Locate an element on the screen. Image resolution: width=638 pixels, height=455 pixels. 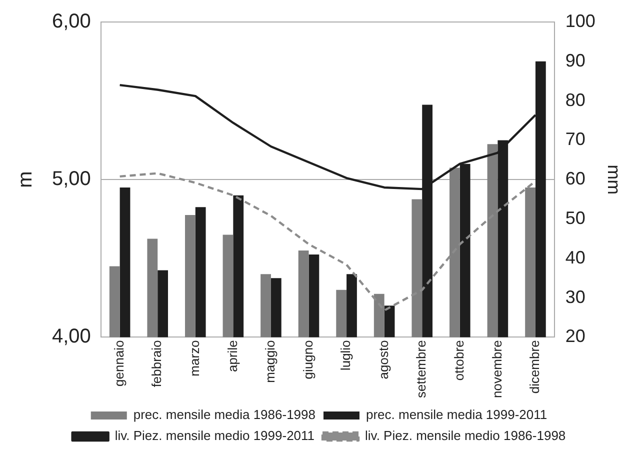
y2-tick-label: 40 is located at coordinates (575, 257).